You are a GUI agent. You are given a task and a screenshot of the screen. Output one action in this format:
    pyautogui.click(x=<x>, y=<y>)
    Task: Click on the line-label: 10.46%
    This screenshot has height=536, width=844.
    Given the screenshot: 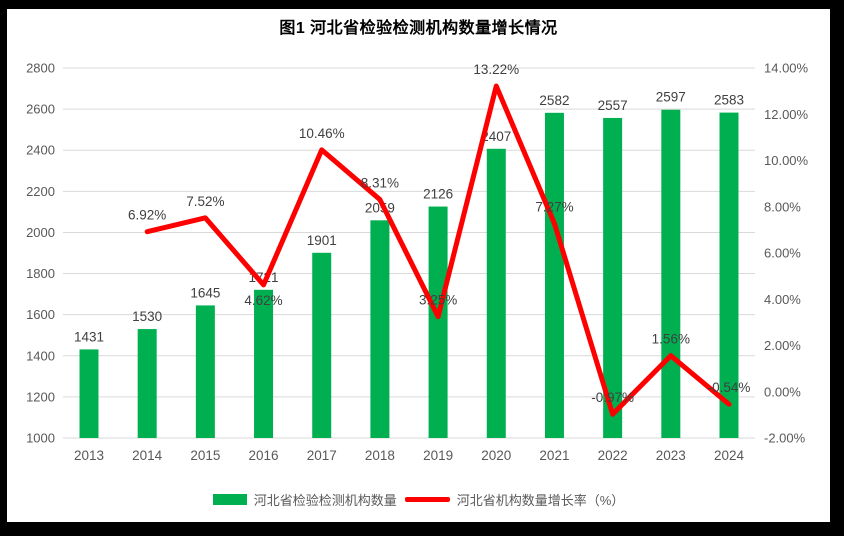 What is the action you would take?
    pyautogui.click(x=322, y=133)
    